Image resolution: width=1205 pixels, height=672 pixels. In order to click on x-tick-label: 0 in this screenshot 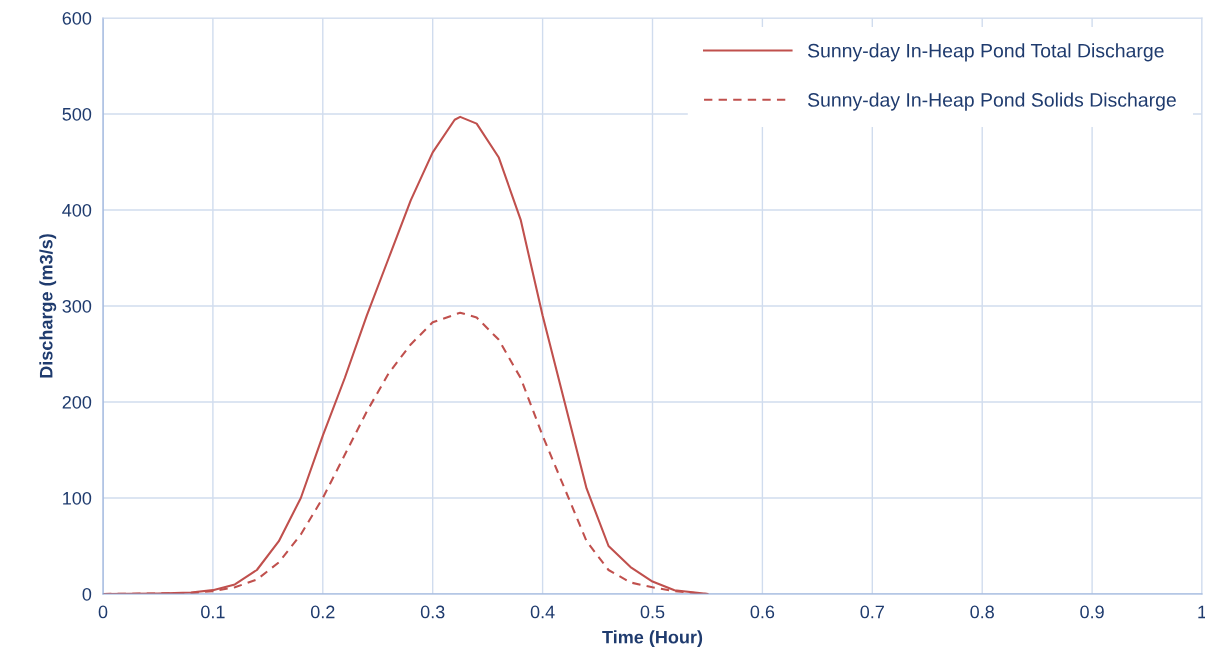, I will do `click(103, 612)`.